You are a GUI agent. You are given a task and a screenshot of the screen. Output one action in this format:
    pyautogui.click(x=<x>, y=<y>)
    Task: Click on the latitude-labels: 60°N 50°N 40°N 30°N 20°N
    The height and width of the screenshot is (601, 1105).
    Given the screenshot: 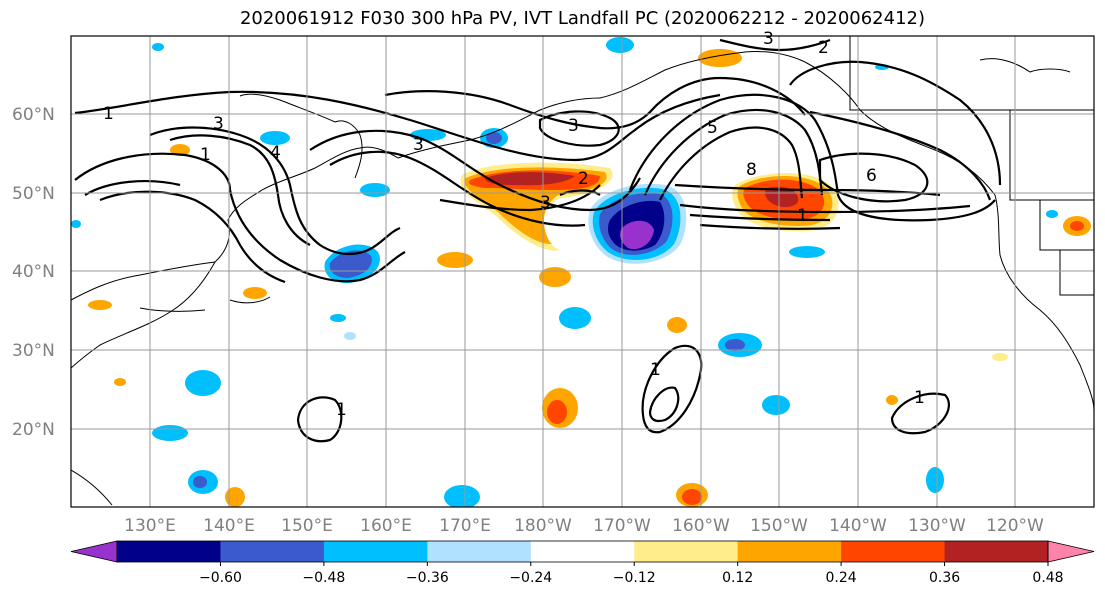 What is the action you would take?
    pyautogui.click(x=33, y=272)
    